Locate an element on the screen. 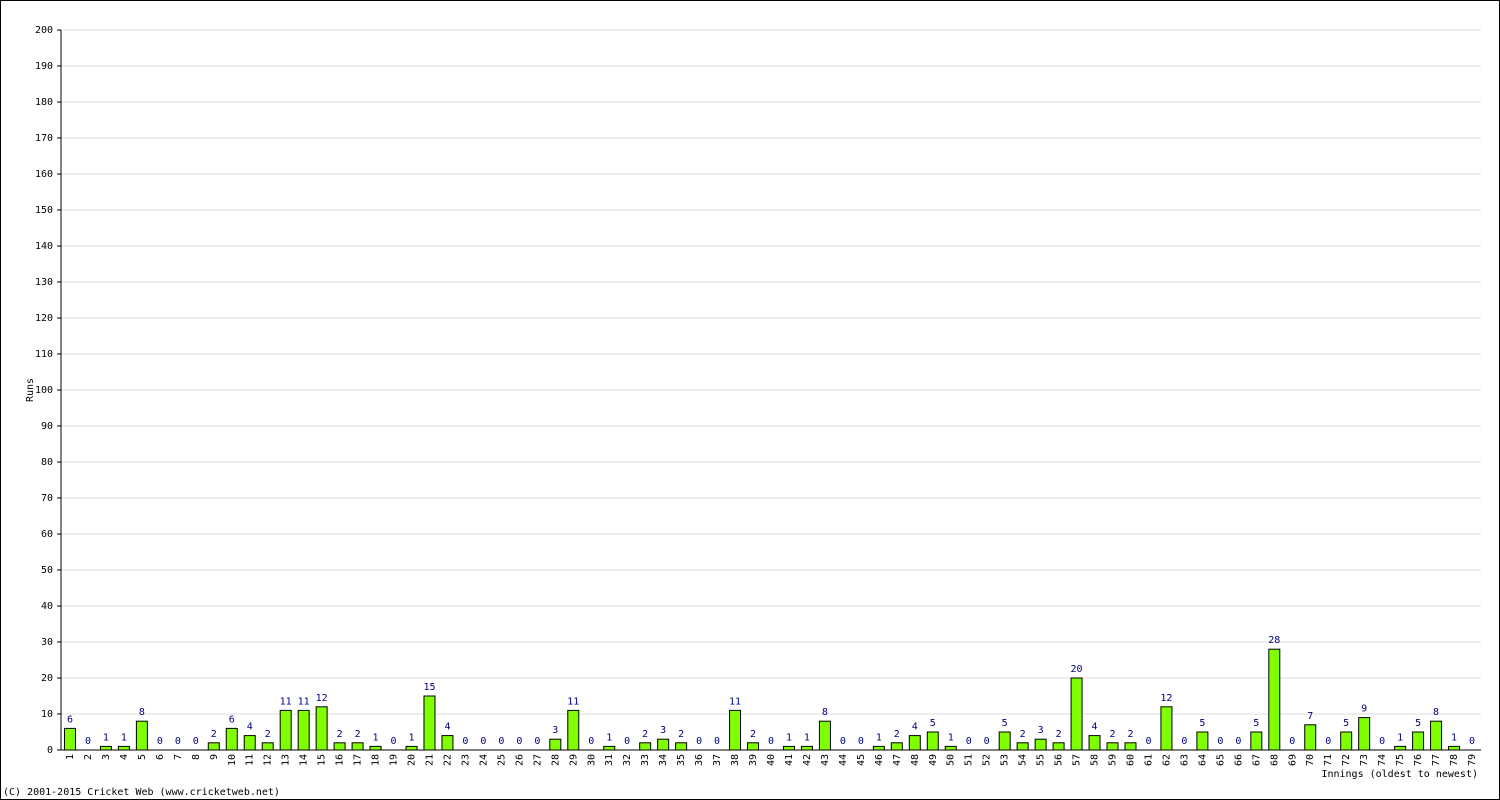 The height and width of the screenshot is (800, 1500). x-tick-label: 39 is located at coordinates (753, 760).